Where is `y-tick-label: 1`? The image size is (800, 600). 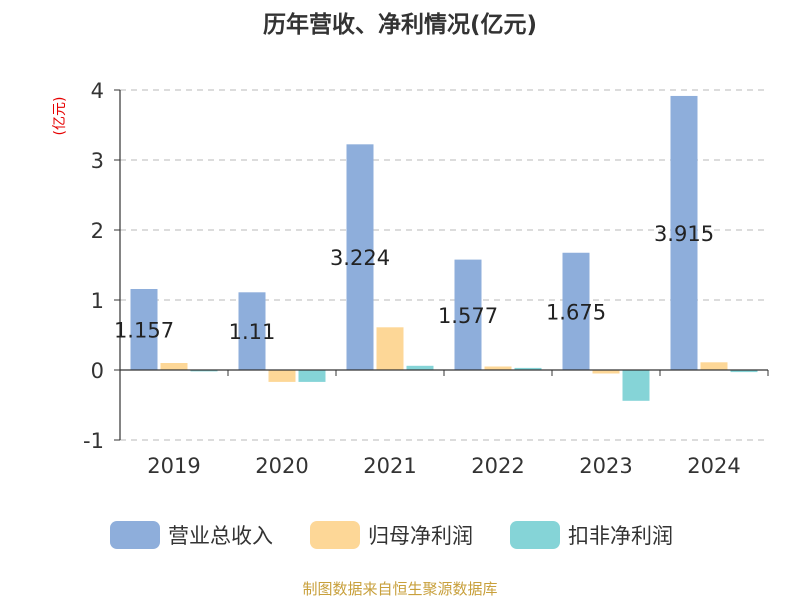 y-tick-label: 1 is located at coordinates (97, 301).